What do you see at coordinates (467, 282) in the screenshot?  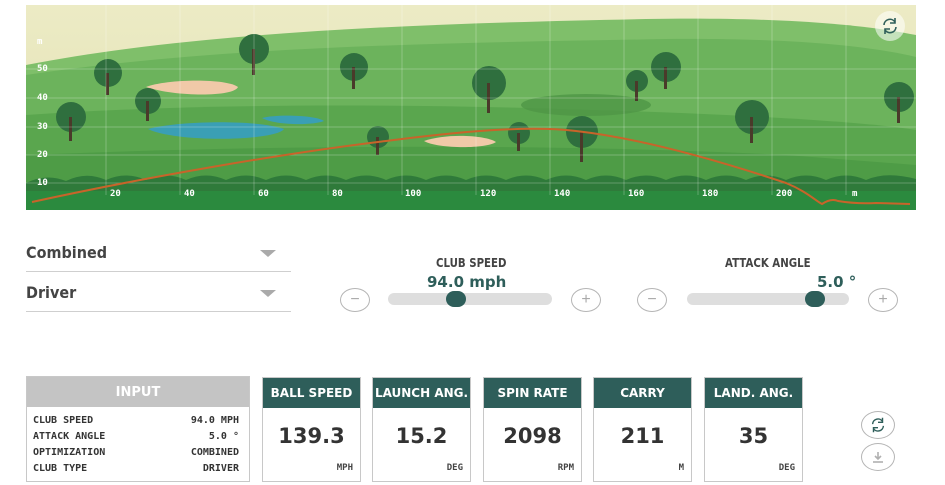 I see `club-speed-value: 94.0 mph` at bounding box center [467, 282].